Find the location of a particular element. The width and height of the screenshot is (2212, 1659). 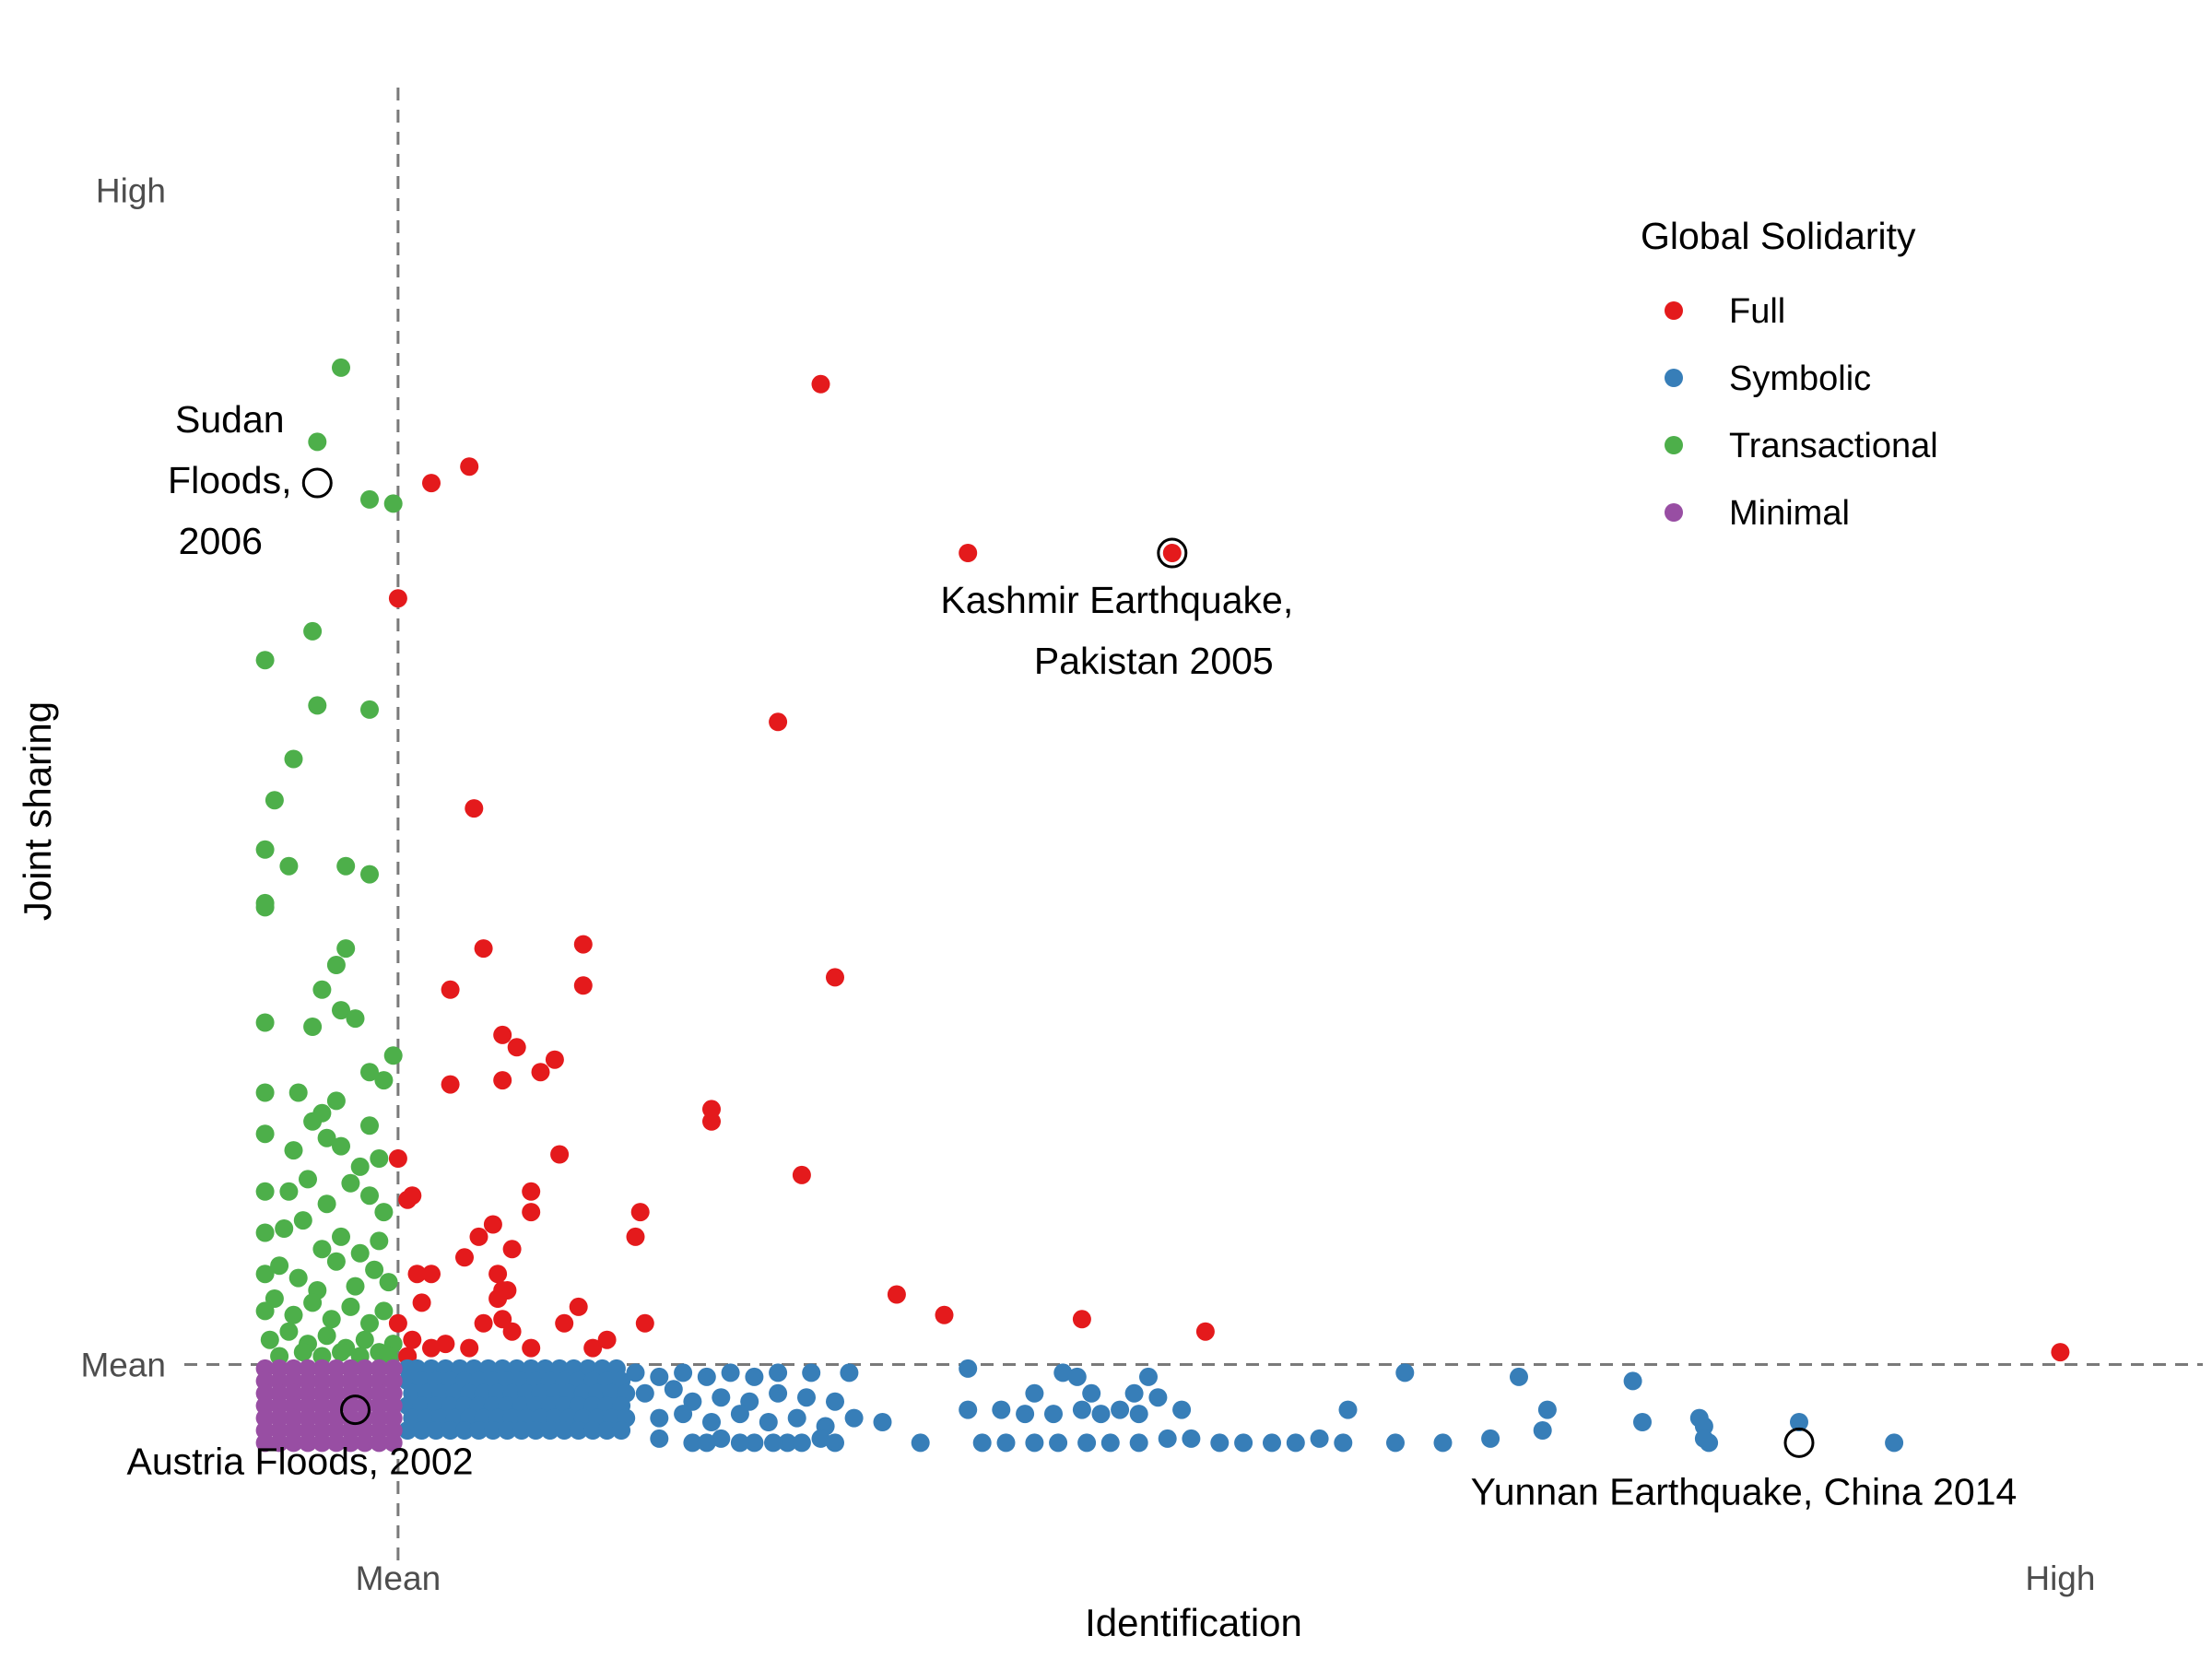

legend-entries: Full Symbolic Transactional Minimal is located at coordinates (1801, 412).